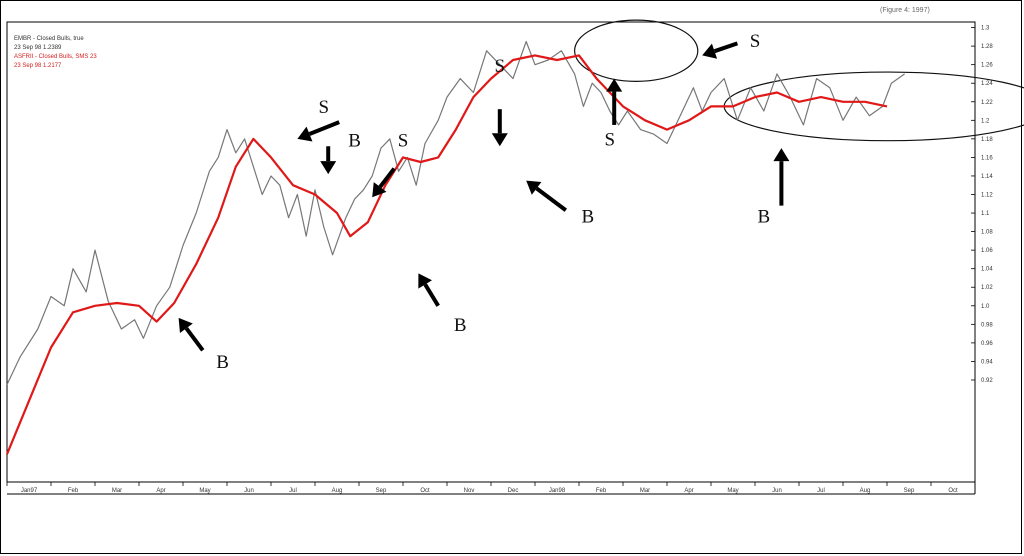 This screenshot has height=556, width=1024. What do you see at coordinates (987, 47) in the screenshot?
I see `y-tick-label: 1.28` at bounding box center [987, 47].